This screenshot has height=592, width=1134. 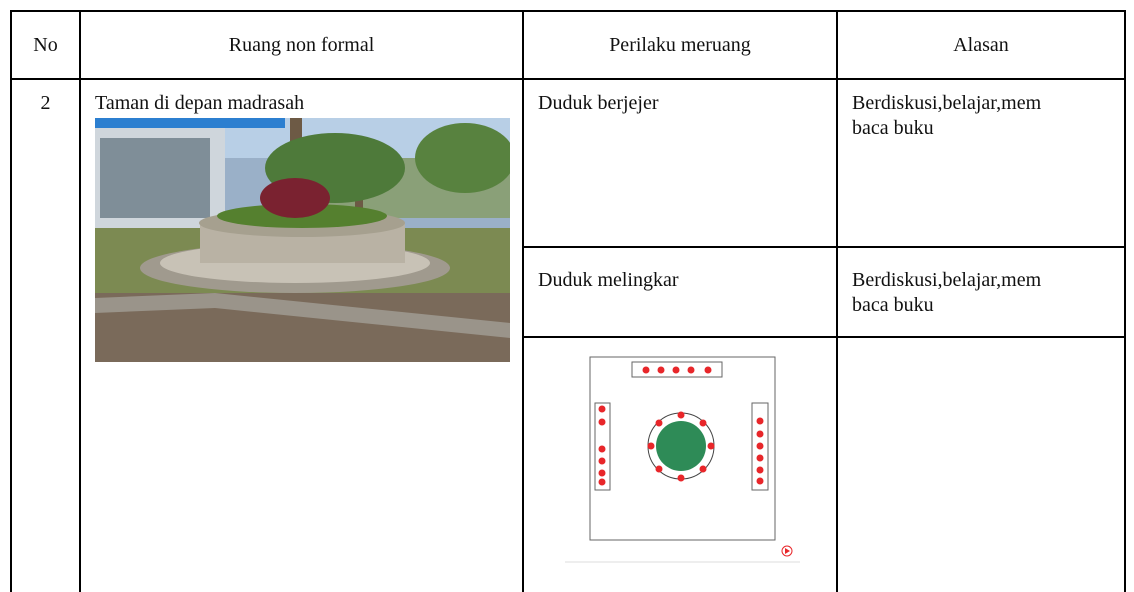 What do you see at coordinates (45, 45) in the screenshot?
I see `header-cell: No` at bounding box center [45, 45].